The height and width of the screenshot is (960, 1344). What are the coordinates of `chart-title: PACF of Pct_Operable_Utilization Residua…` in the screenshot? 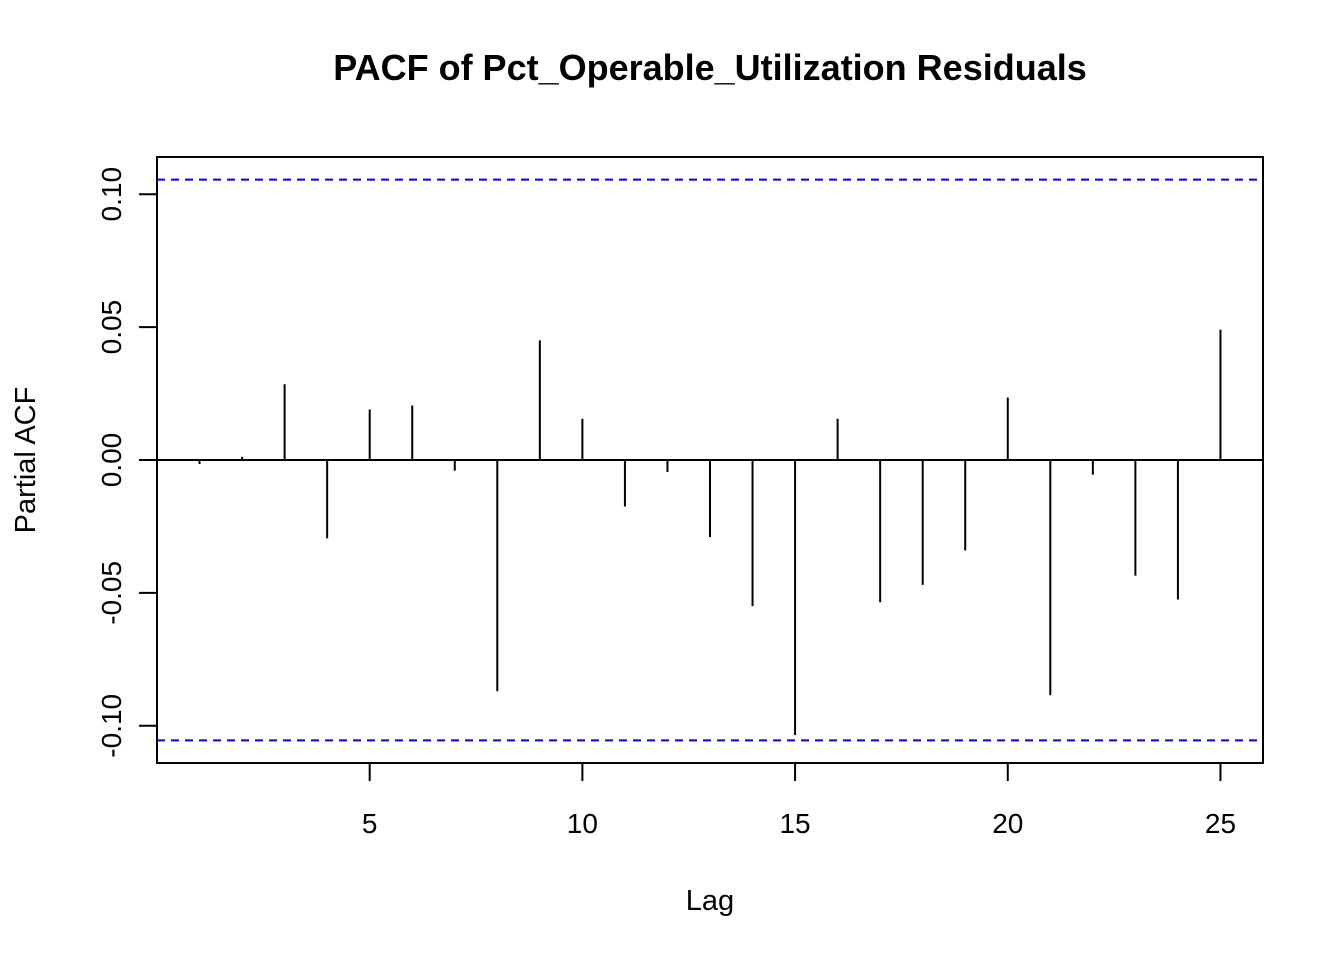 It's located at (710, 67).